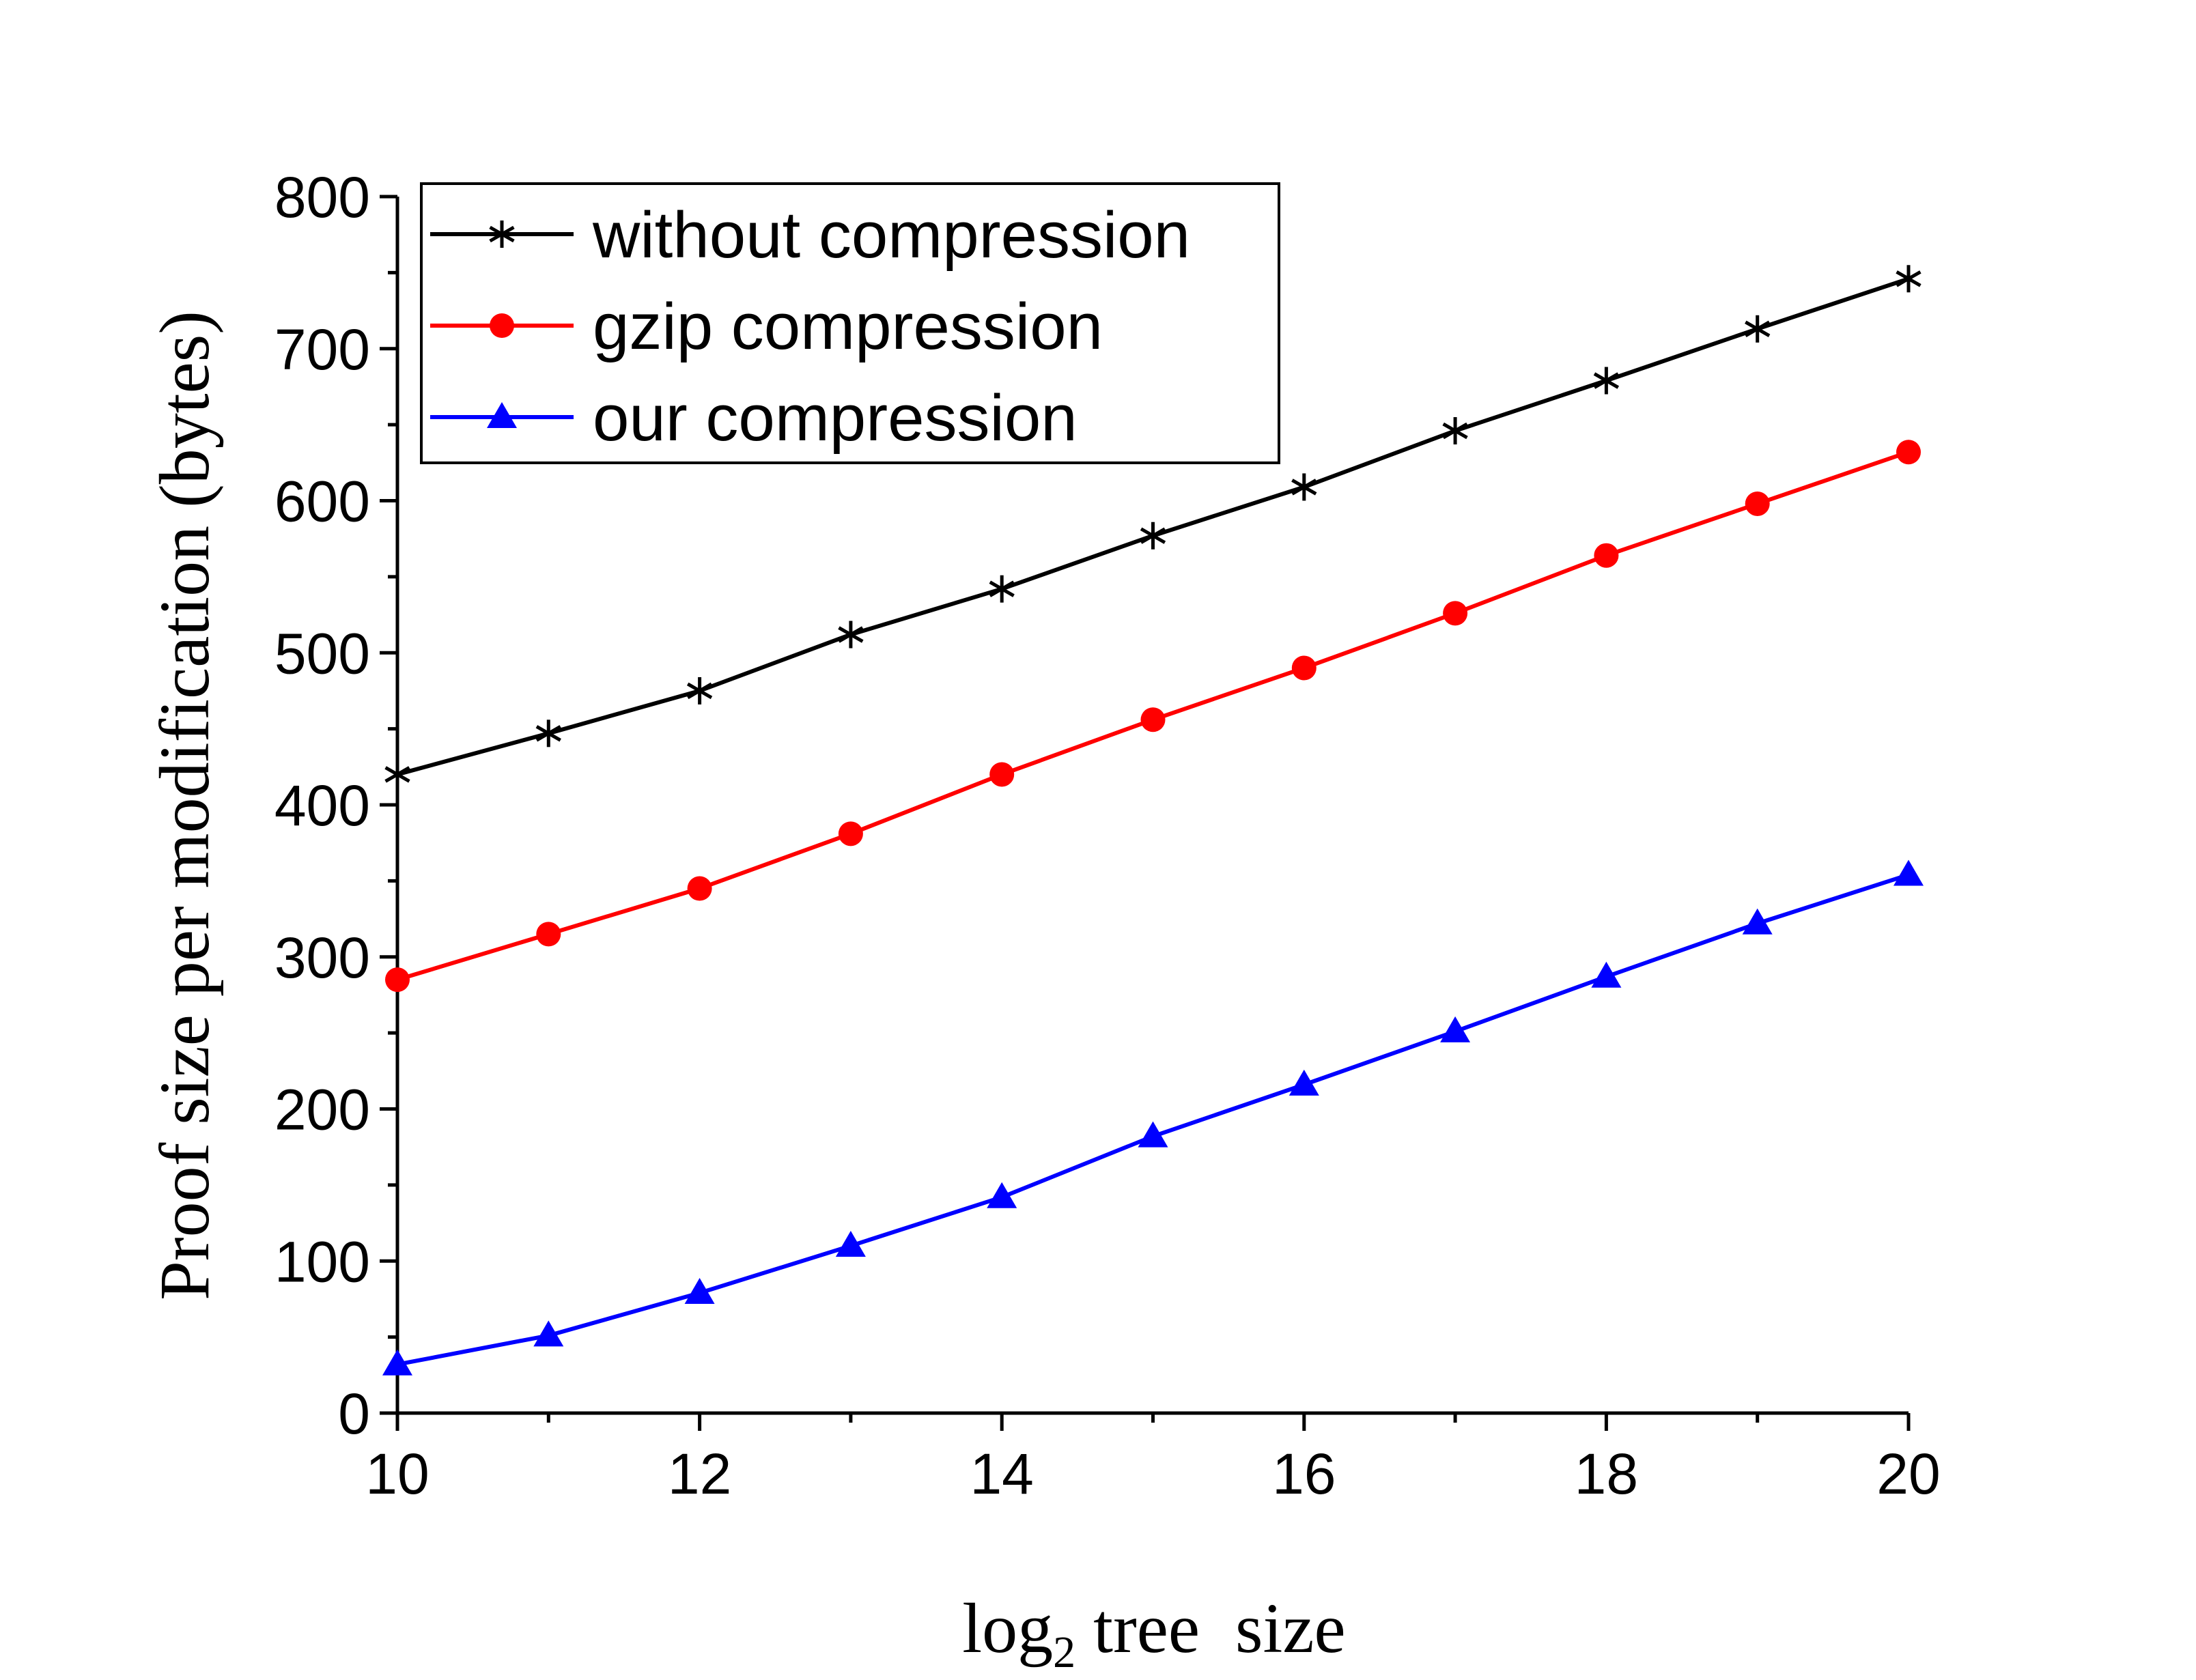  What do you see at coordinates (848, 326) in the screenshot?
I see `legend-label: gzip compression` at bounding box center [848, 326].